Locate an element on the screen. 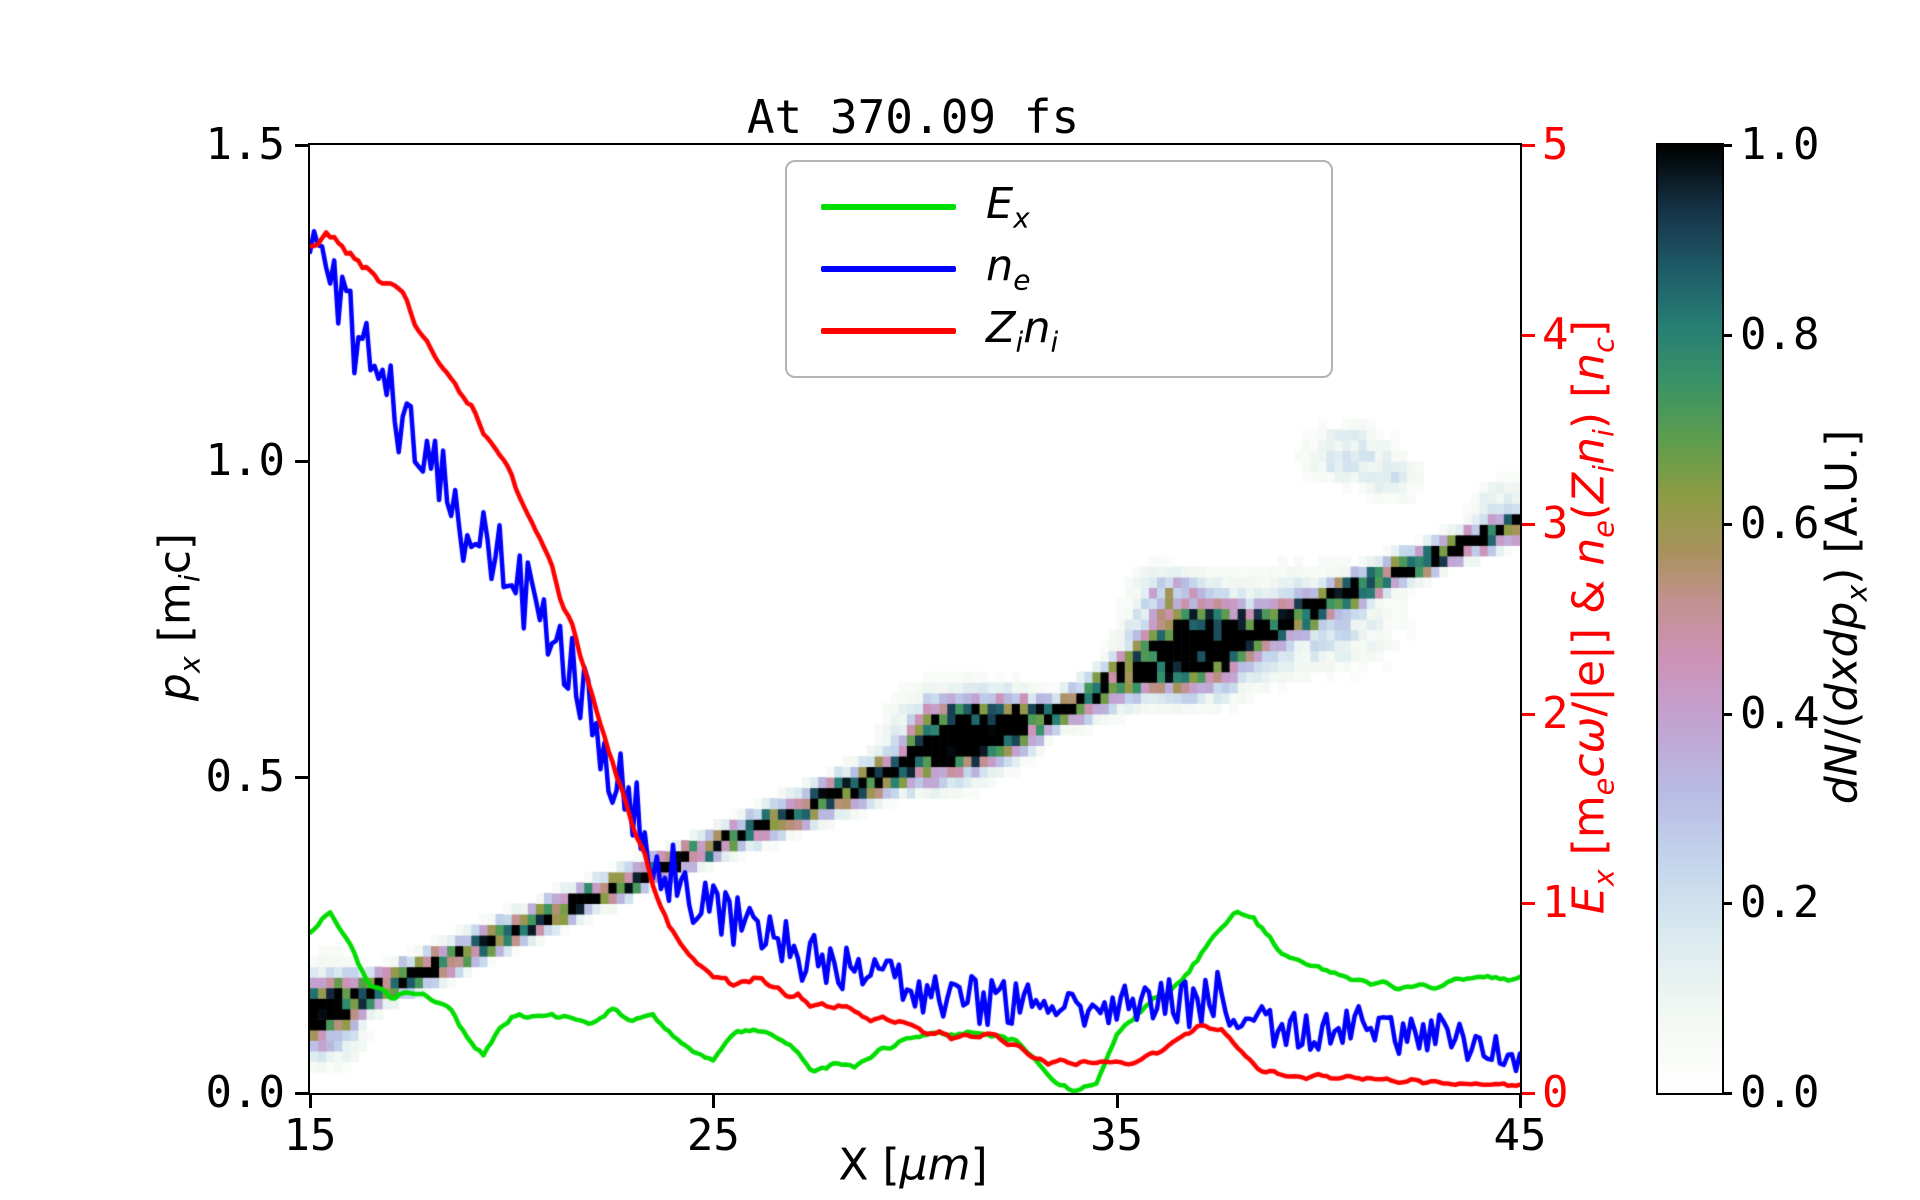  y-left-tick-label: 0.0 is located at coordinates (245, 1092).